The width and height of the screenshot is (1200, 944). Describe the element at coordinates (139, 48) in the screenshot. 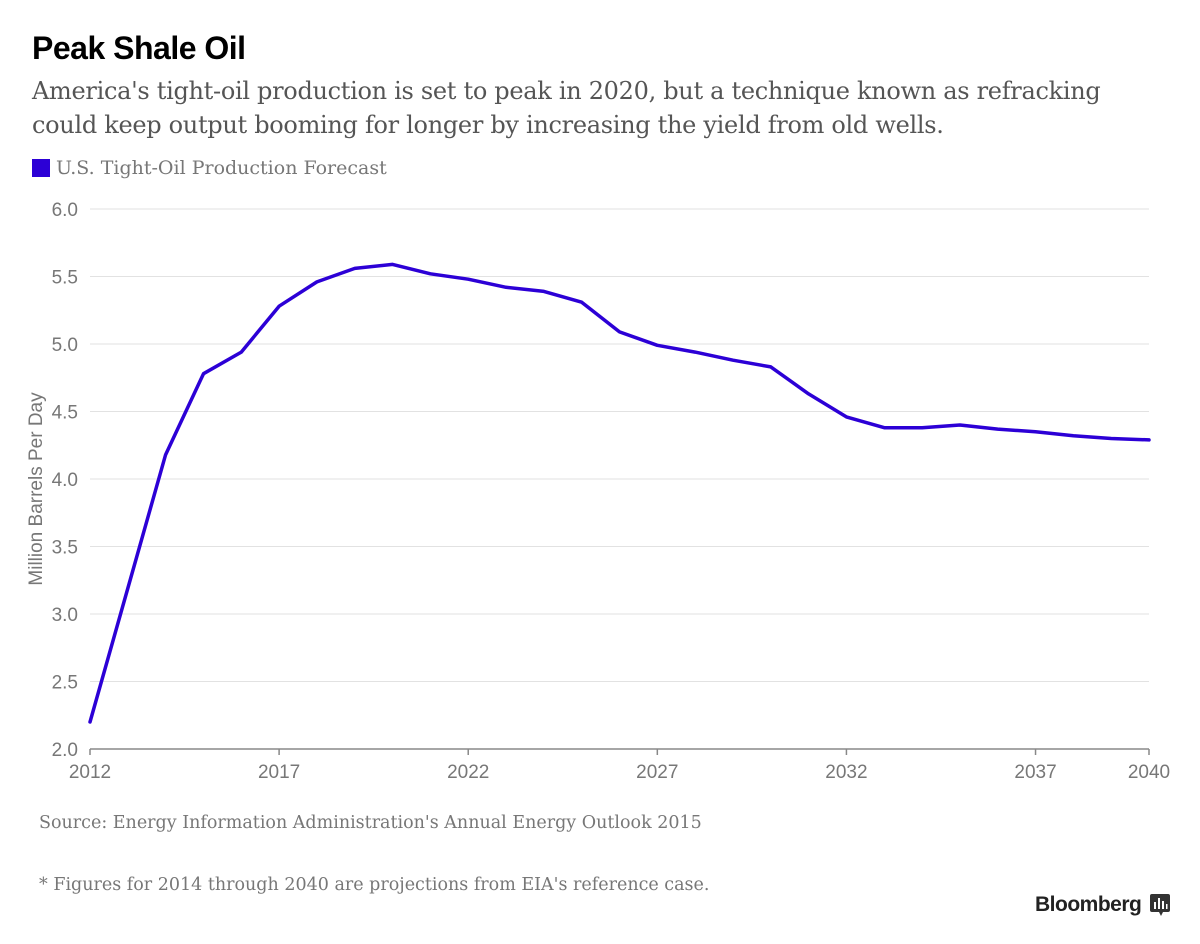

I see `chart-title: Peak Shale Oil` at that location.